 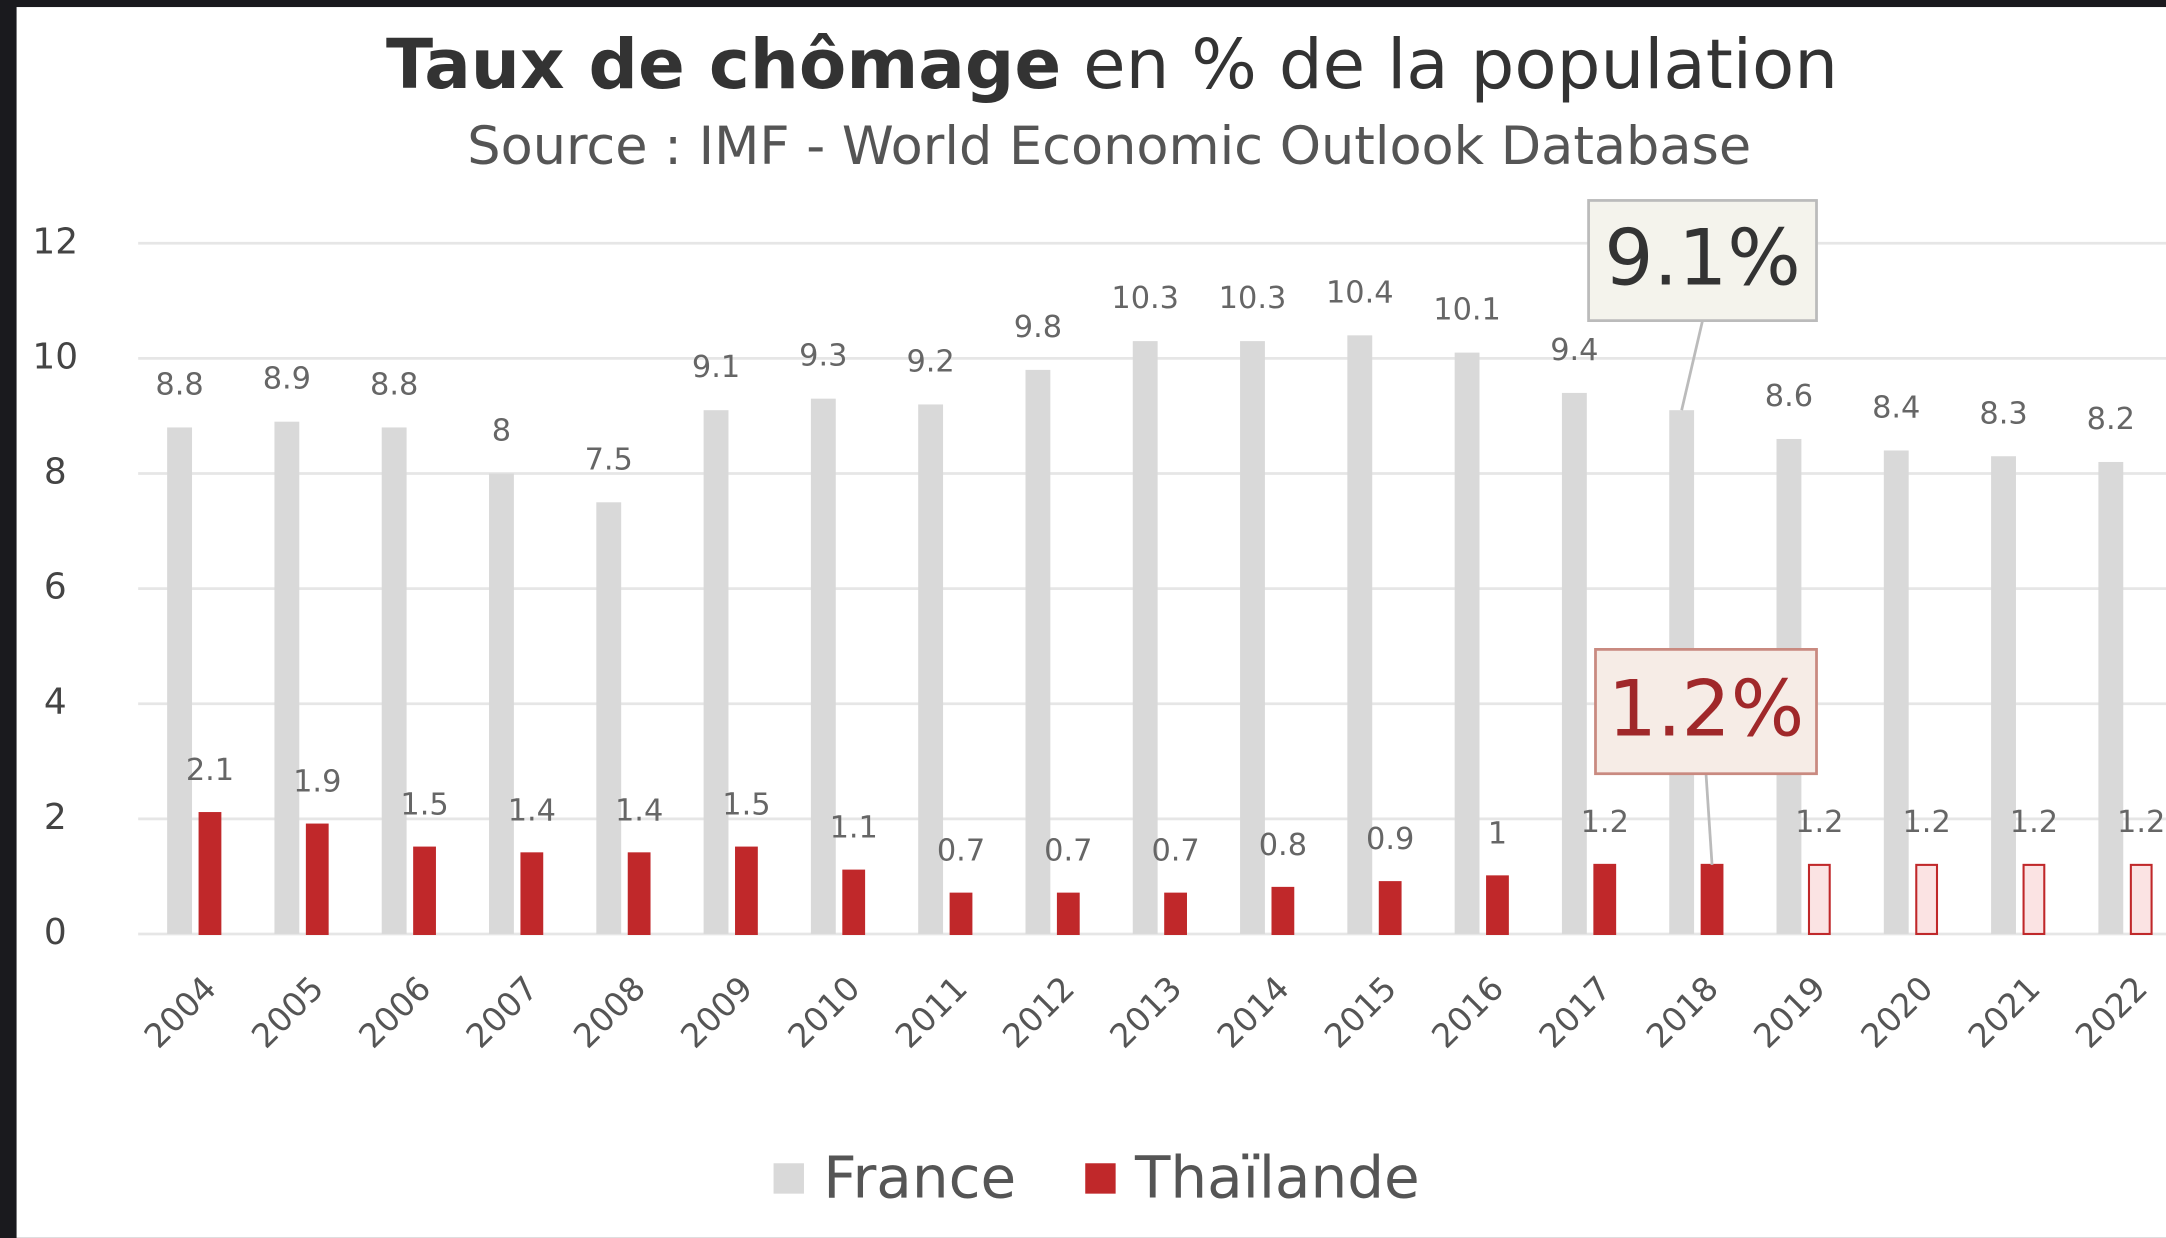 I want to click on data-label: 2.1, so click(x=210, y=770).